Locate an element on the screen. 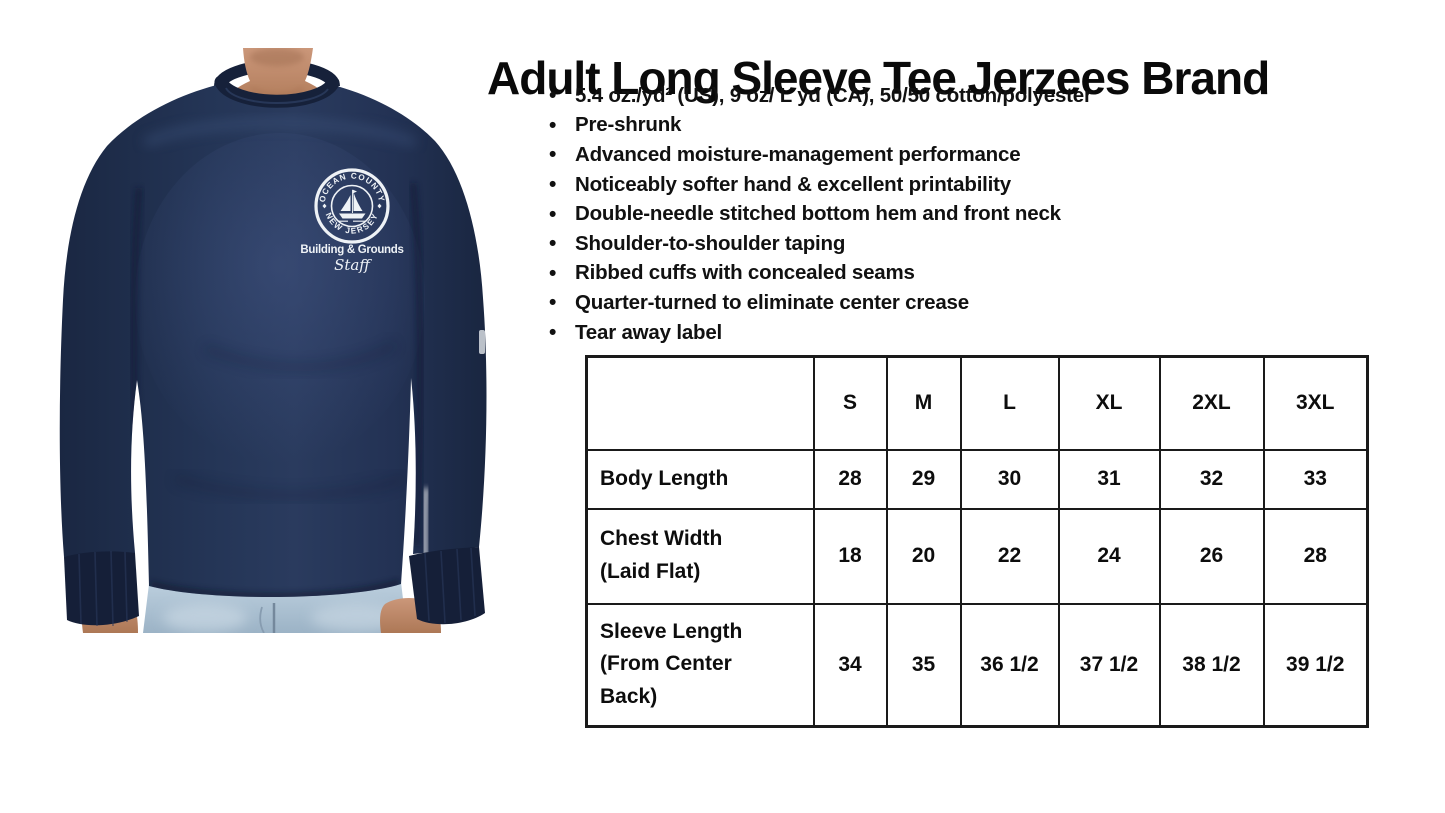 Image resolution: width=1445 pixels, height=813 pixels. size-column-header is located at coordinates (700, 403).